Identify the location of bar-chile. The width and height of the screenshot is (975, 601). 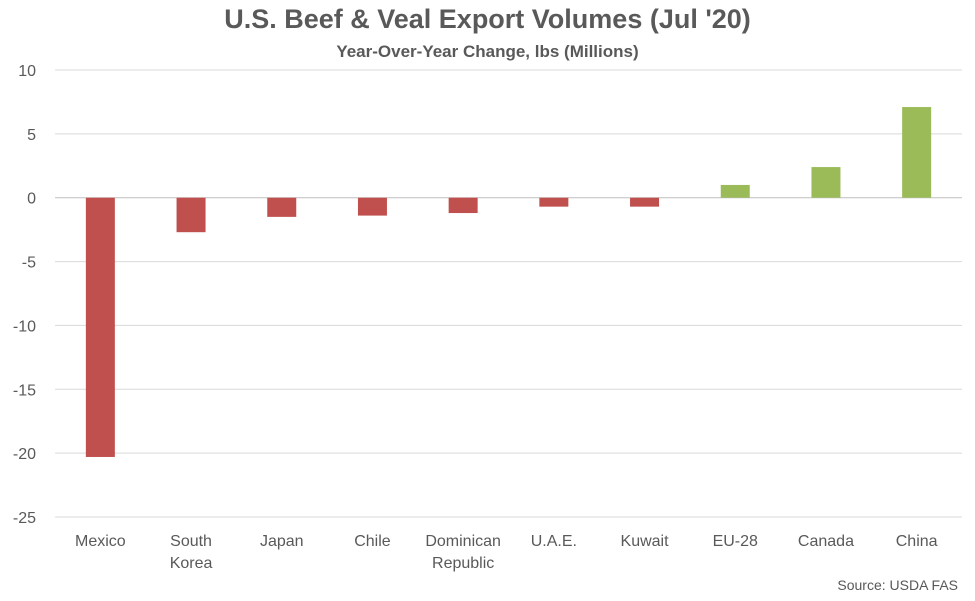
(372, 206).